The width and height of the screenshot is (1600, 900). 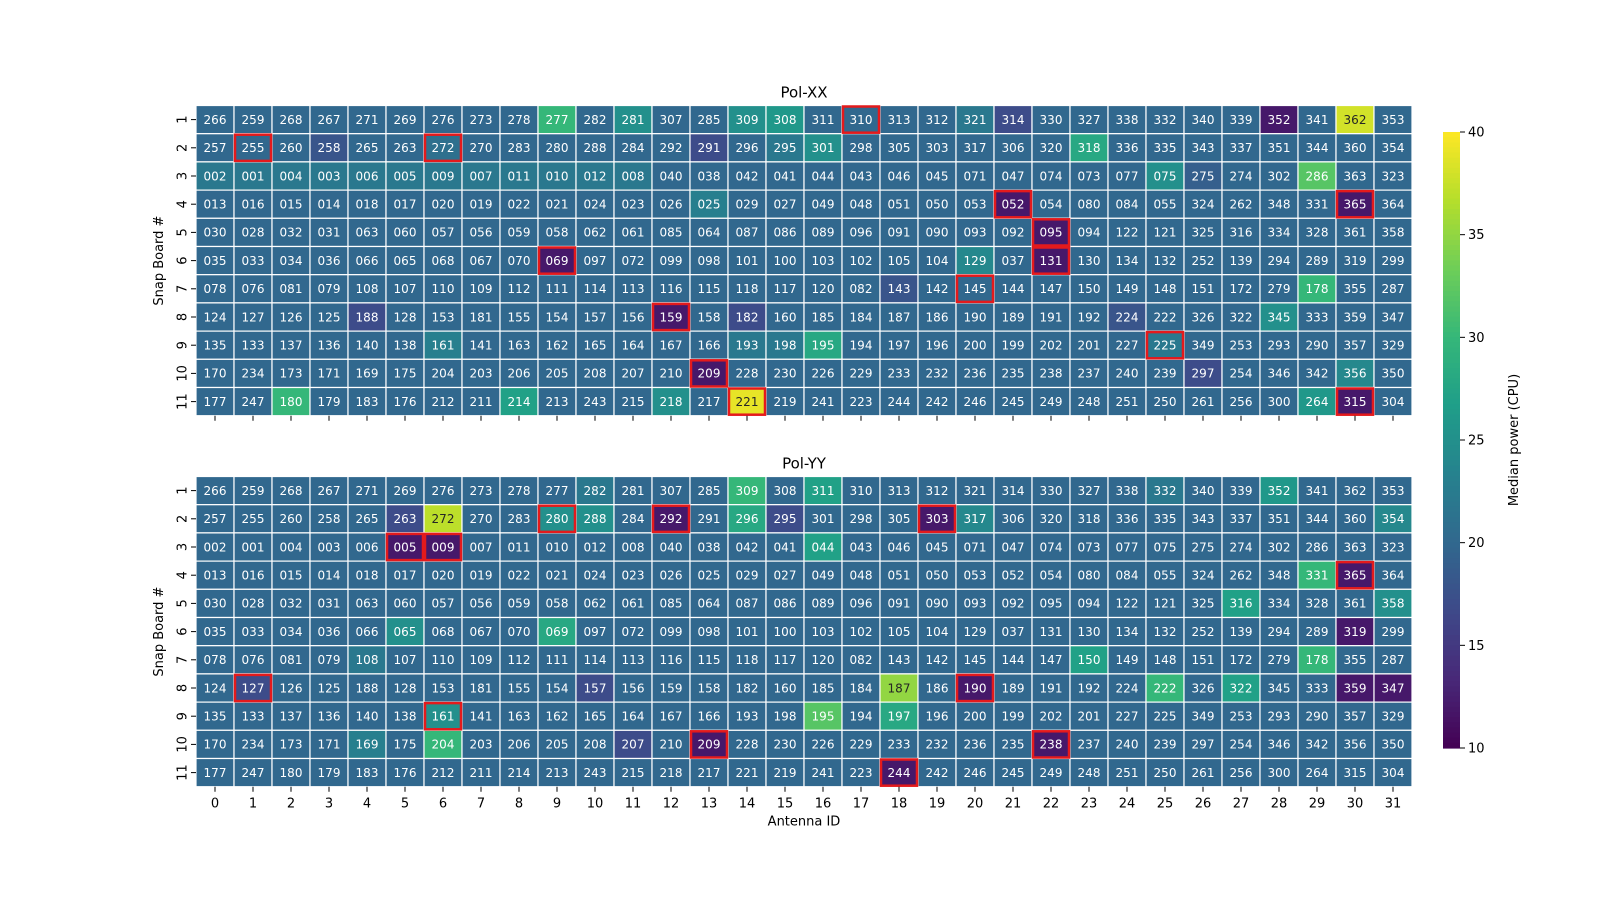 I want to click on cell-label: 321, so click(x=975, y=120).